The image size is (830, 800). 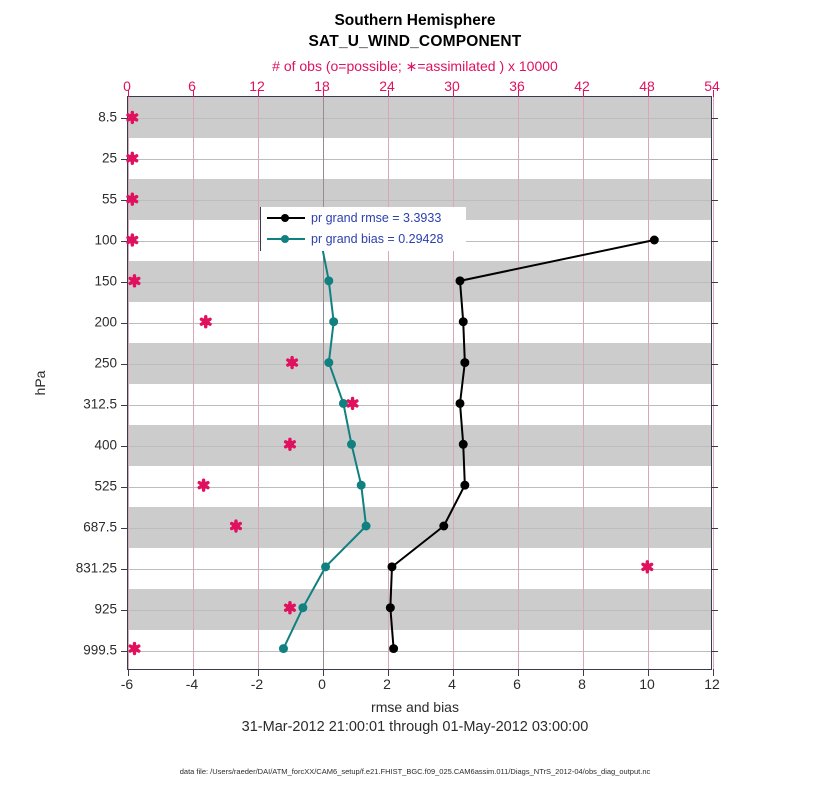 What do you see at coordinates (105, 321) in the screenshot?
I see `y-tick-label: 200` at bounding box center [105, 321].